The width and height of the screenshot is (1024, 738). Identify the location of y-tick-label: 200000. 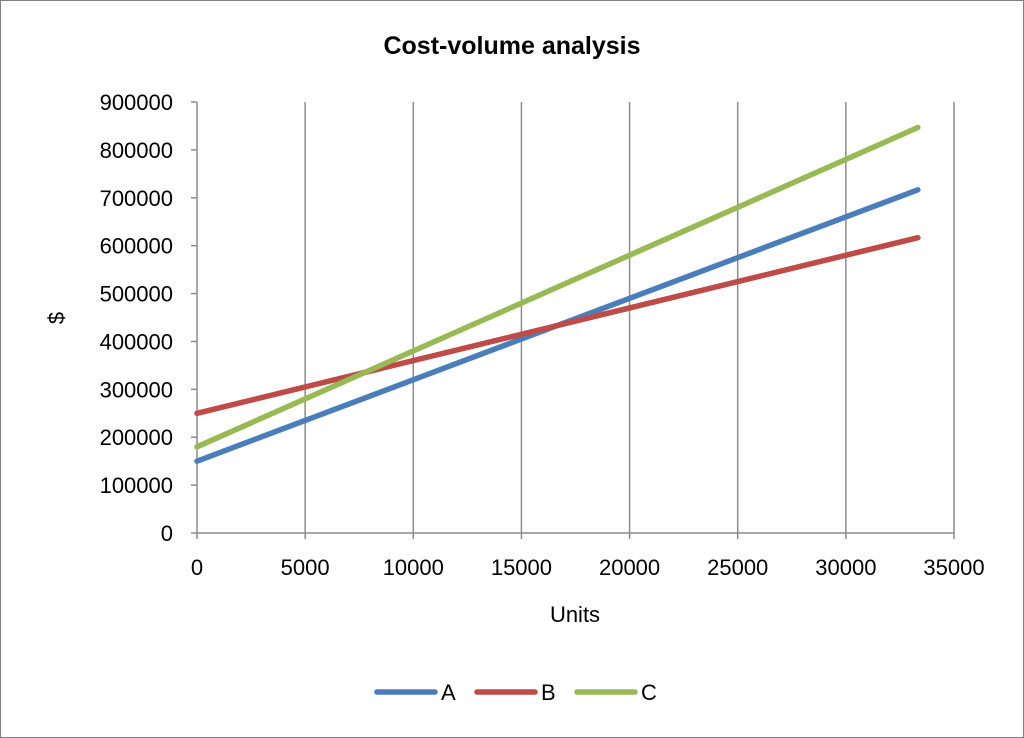
(136, 437).